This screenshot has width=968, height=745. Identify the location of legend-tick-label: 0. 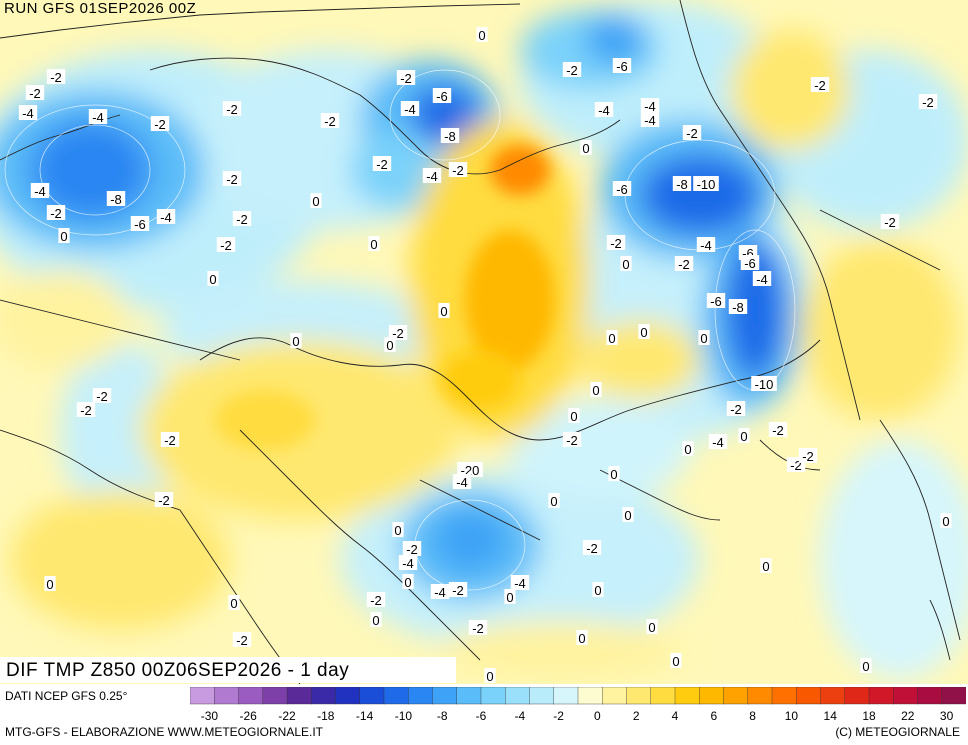
(597, 716).